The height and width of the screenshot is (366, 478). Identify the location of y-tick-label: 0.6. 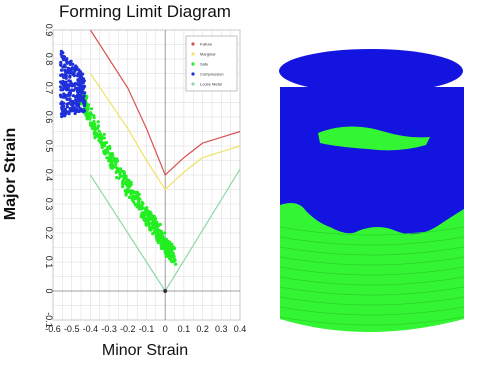
(49, 117).